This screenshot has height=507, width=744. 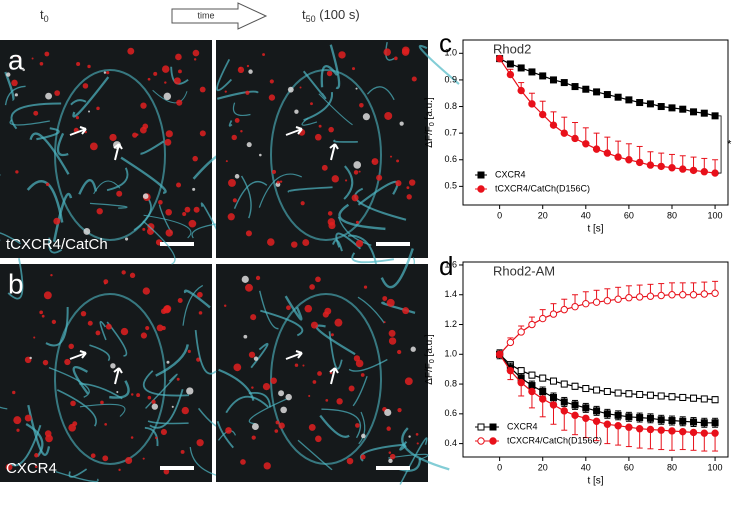 What do you see at coordinates (46, 19) in the screenshot?
I see `start-sub: 0` at bounding box center [46, 19].